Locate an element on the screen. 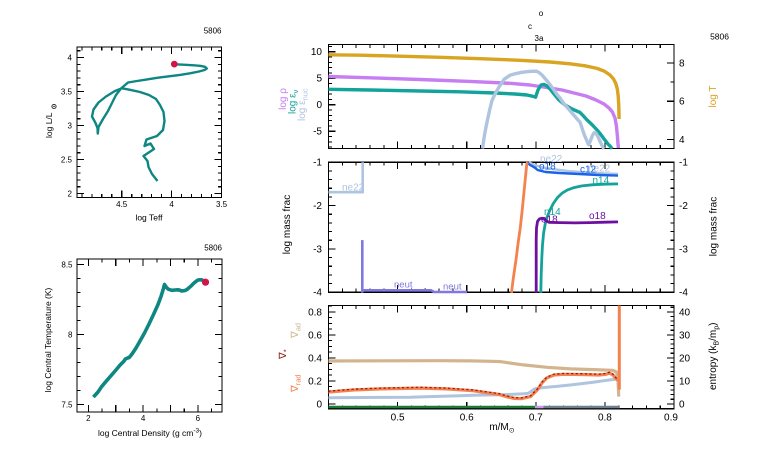  svg-text: 0.4 is located at coordinates (315, 358).